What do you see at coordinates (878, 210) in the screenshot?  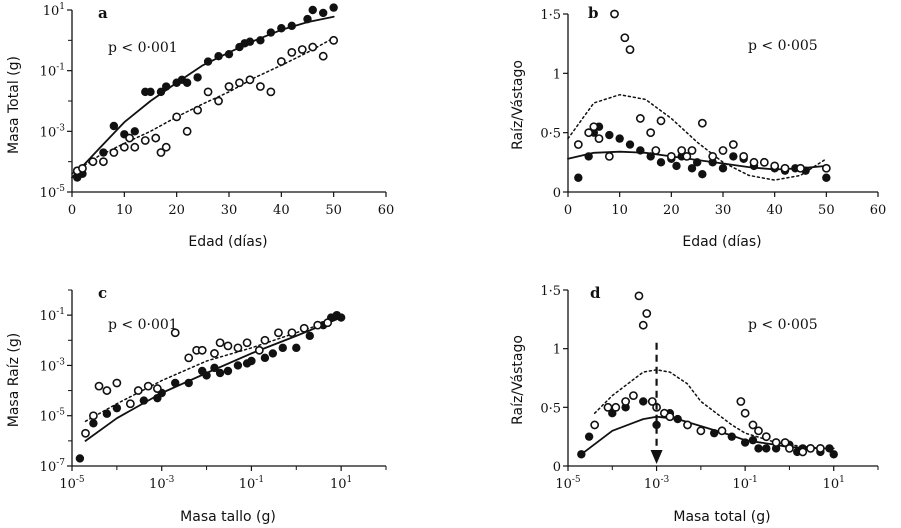 I see `x-tick-label: 60` at bounding box center [878, 210].